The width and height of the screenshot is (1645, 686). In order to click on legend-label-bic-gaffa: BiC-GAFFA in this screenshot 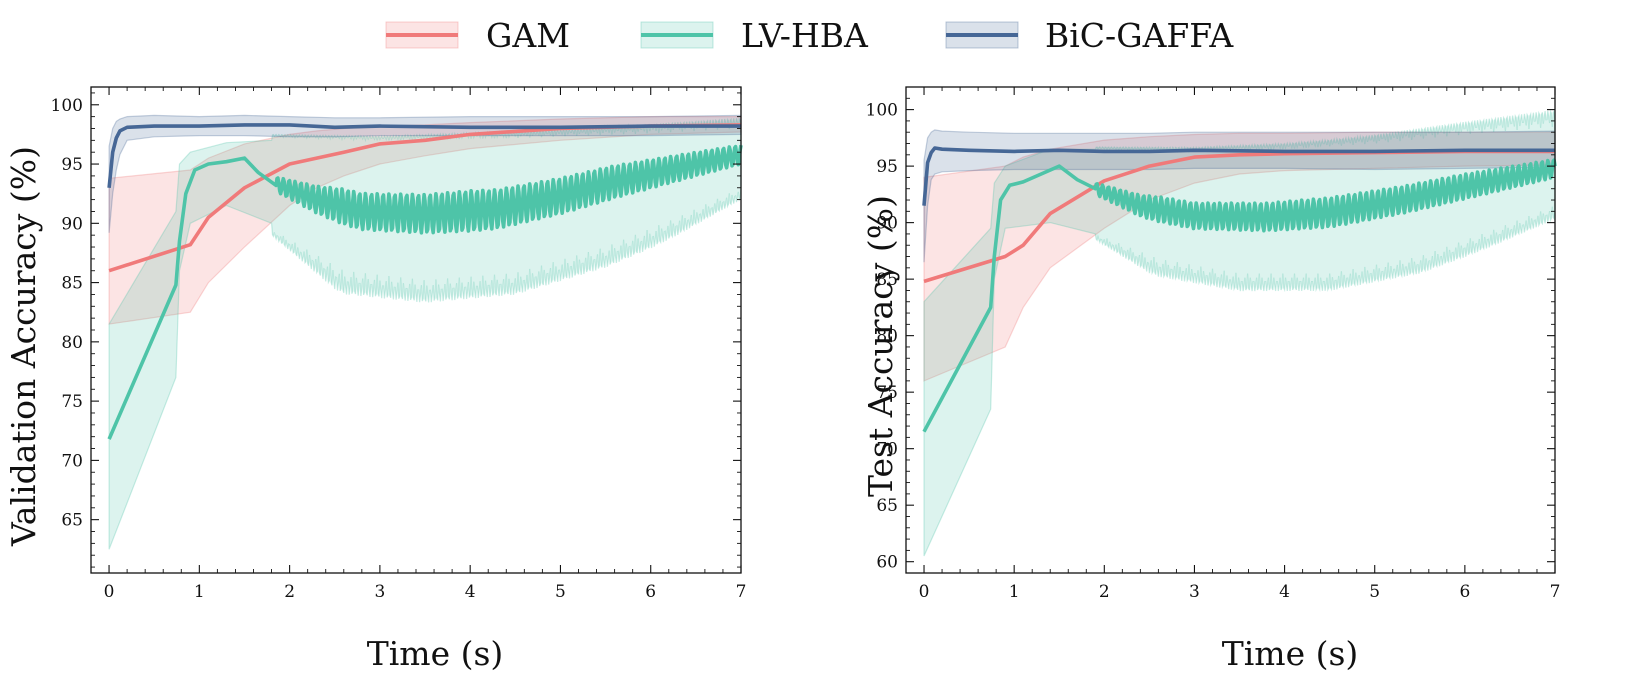, I will do `click(1139, 35)`.